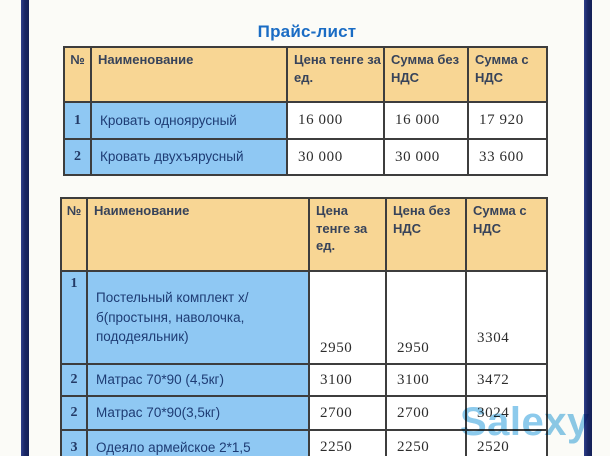 The image size is (610, 456). I want to click on table1-col-number: №, so click(77, 74).